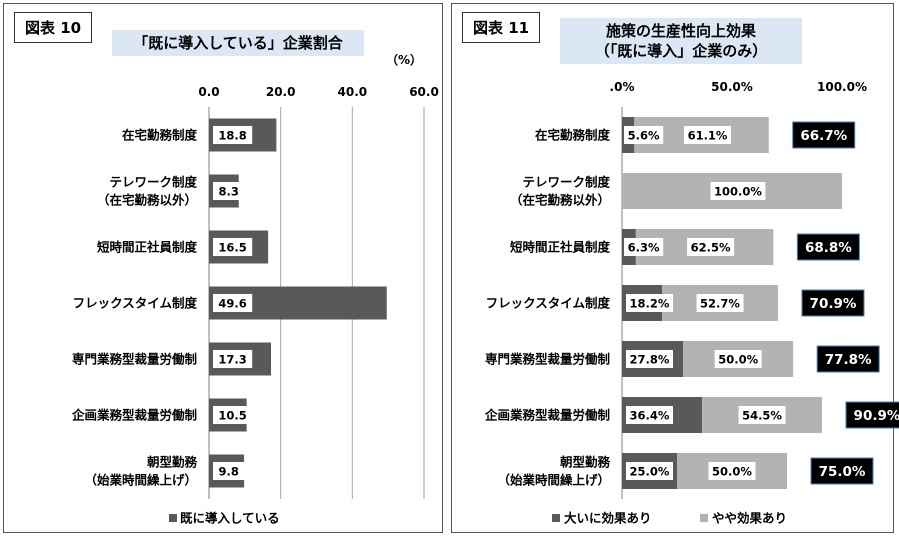 The width and height of the screenshot is (899, 540). I want to click on data-label: 16.5, so click(232, 248).